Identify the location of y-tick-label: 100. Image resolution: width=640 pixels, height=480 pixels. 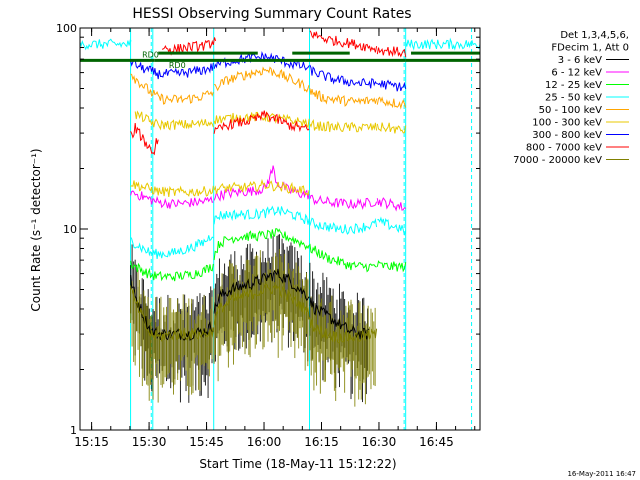
(66, 28).